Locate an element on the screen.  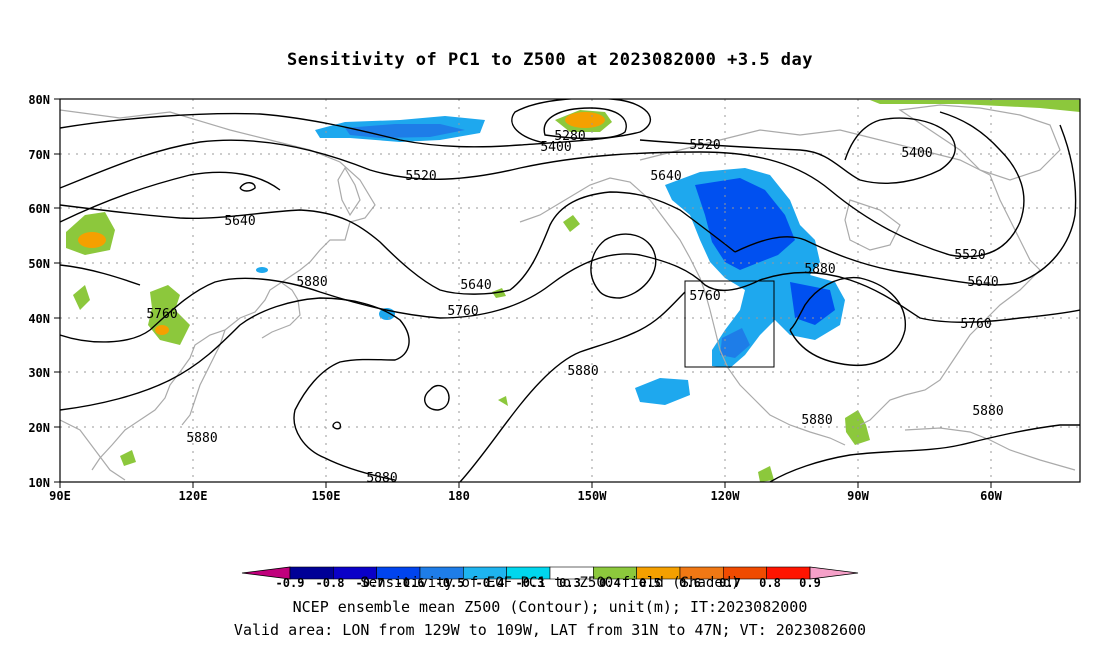
colorbar-tick-label: 0.6 is located at coordinates (690, 583).